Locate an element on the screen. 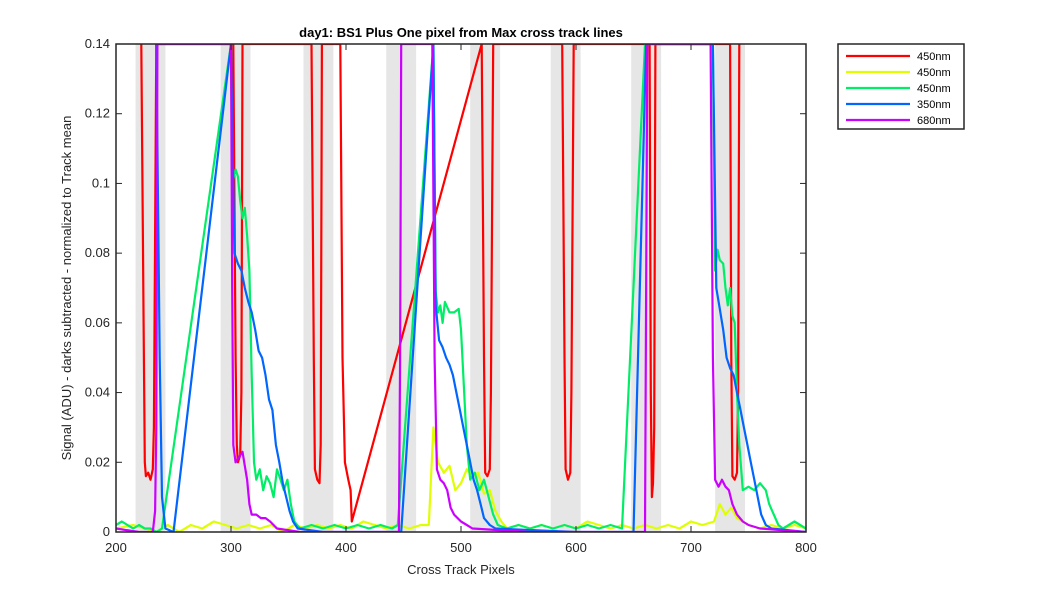 The height and width of the screenshot is (600, 1050). x-tick-label: 200 is located at coordinates (116, 547).